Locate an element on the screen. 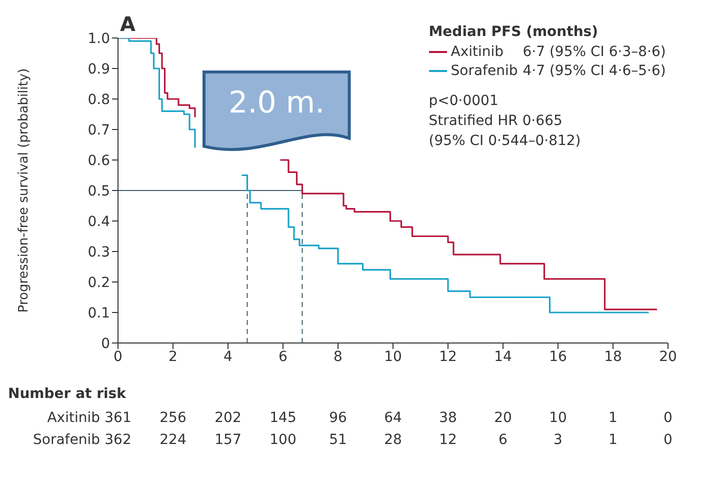  y-tick-label: 0.4 is located at coordinates (99, 222).